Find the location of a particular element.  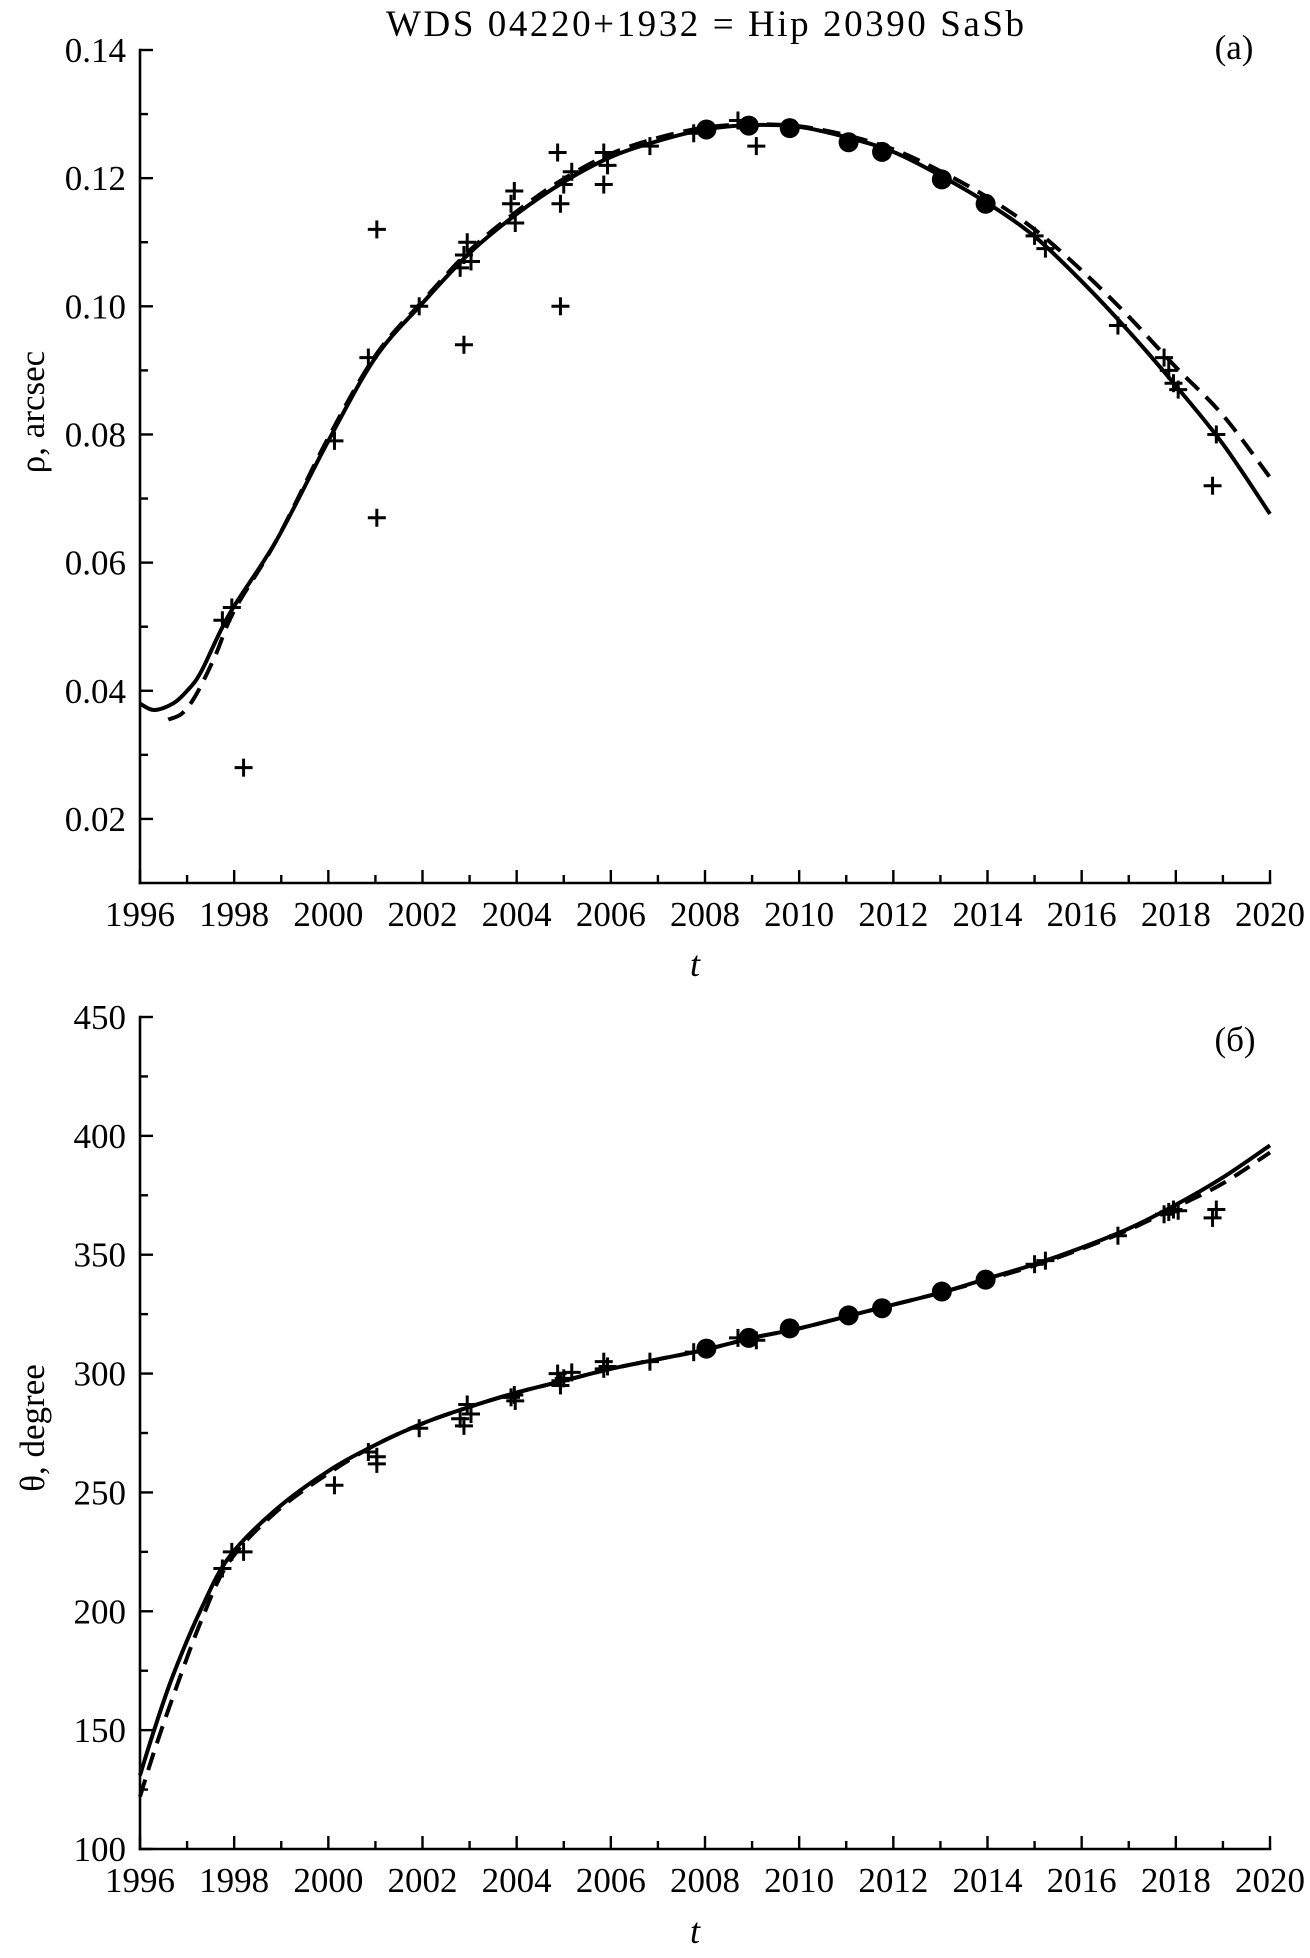

x-tick-label: 2008 is located at coordinates (705, 1880).